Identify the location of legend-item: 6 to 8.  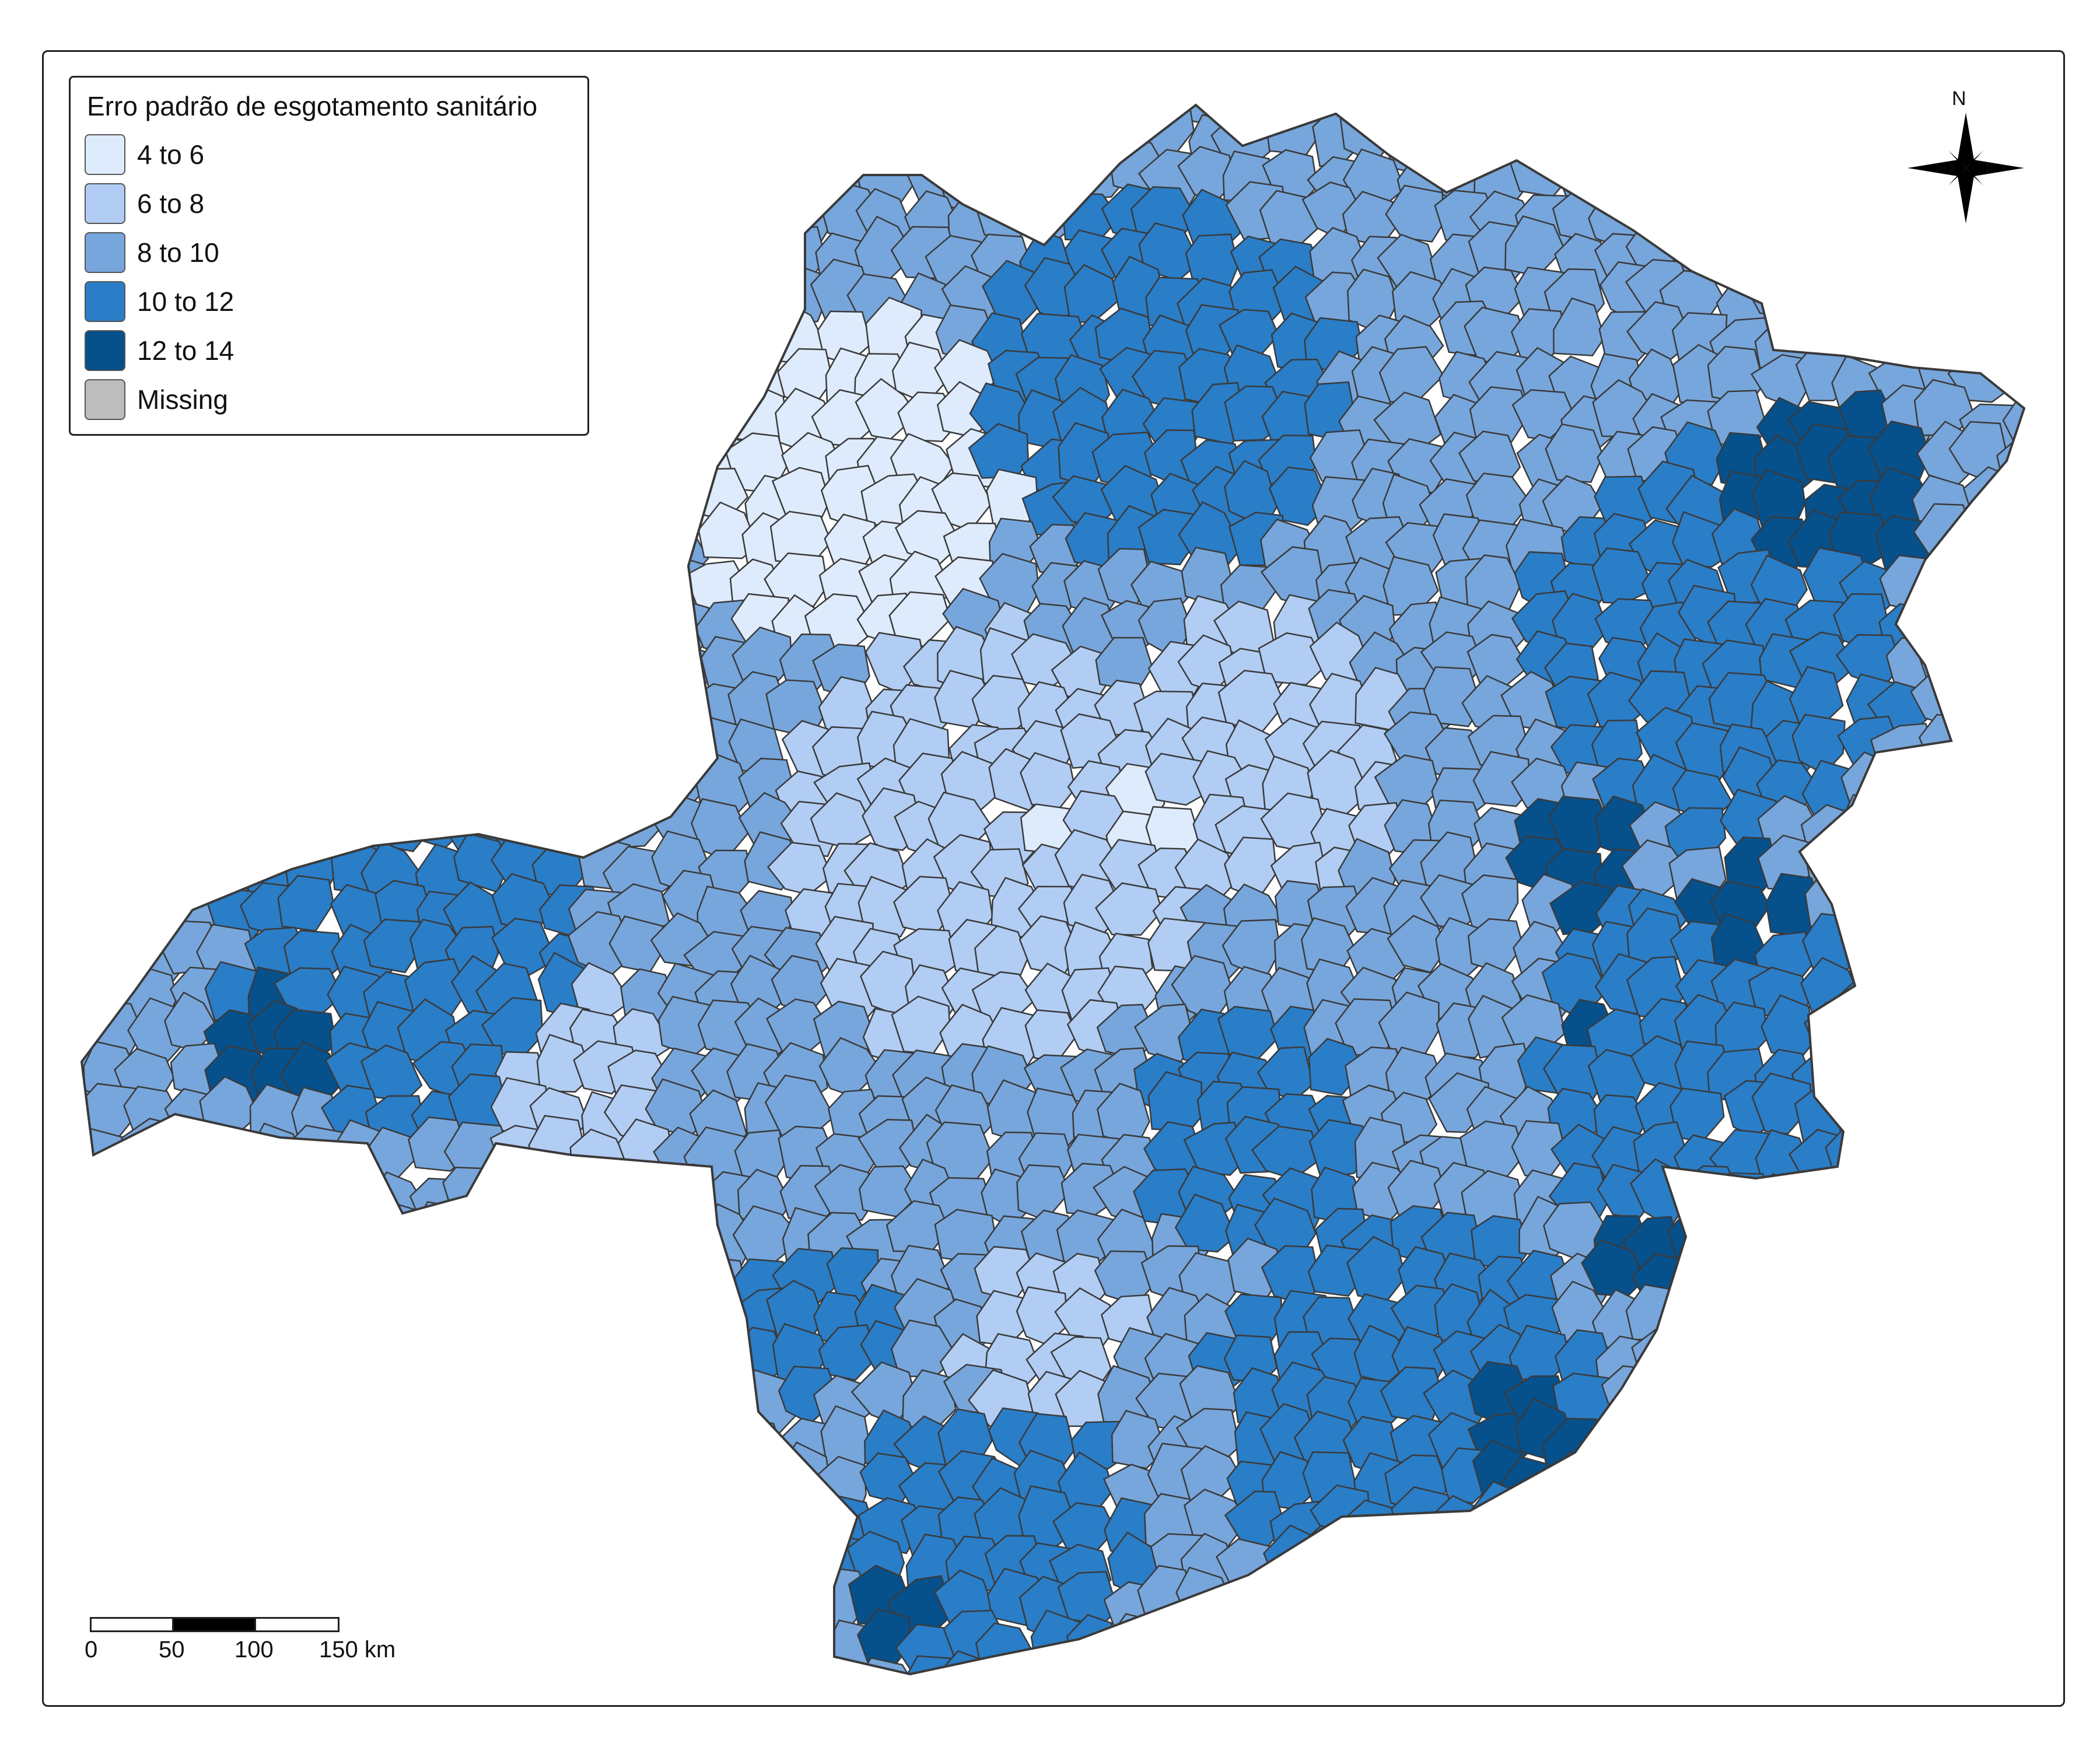
(329, 203).